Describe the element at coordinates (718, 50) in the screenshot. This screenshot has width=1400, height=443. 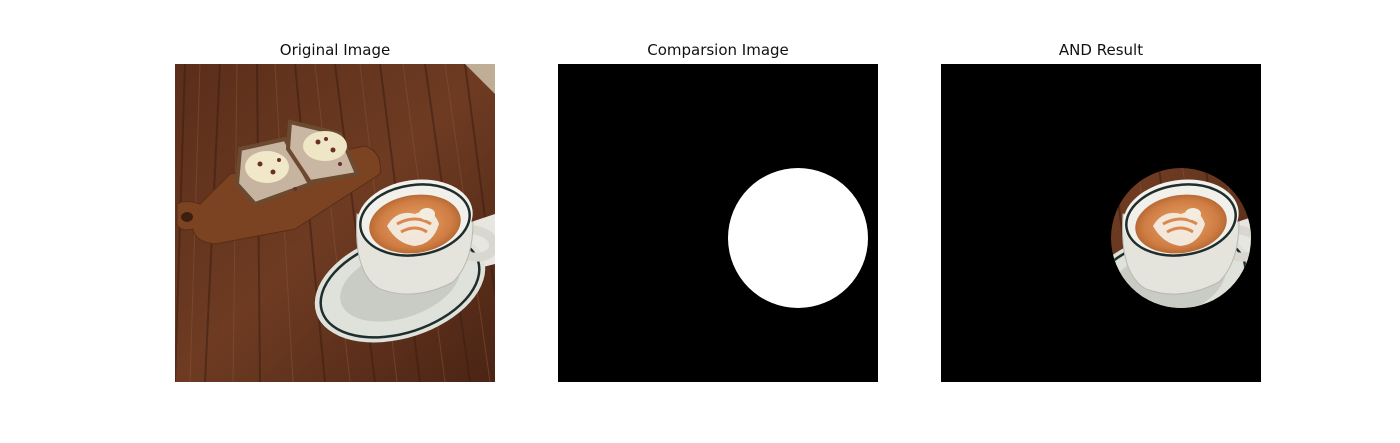
I see `panel-title-comparison: Comparsion Image` at that location.